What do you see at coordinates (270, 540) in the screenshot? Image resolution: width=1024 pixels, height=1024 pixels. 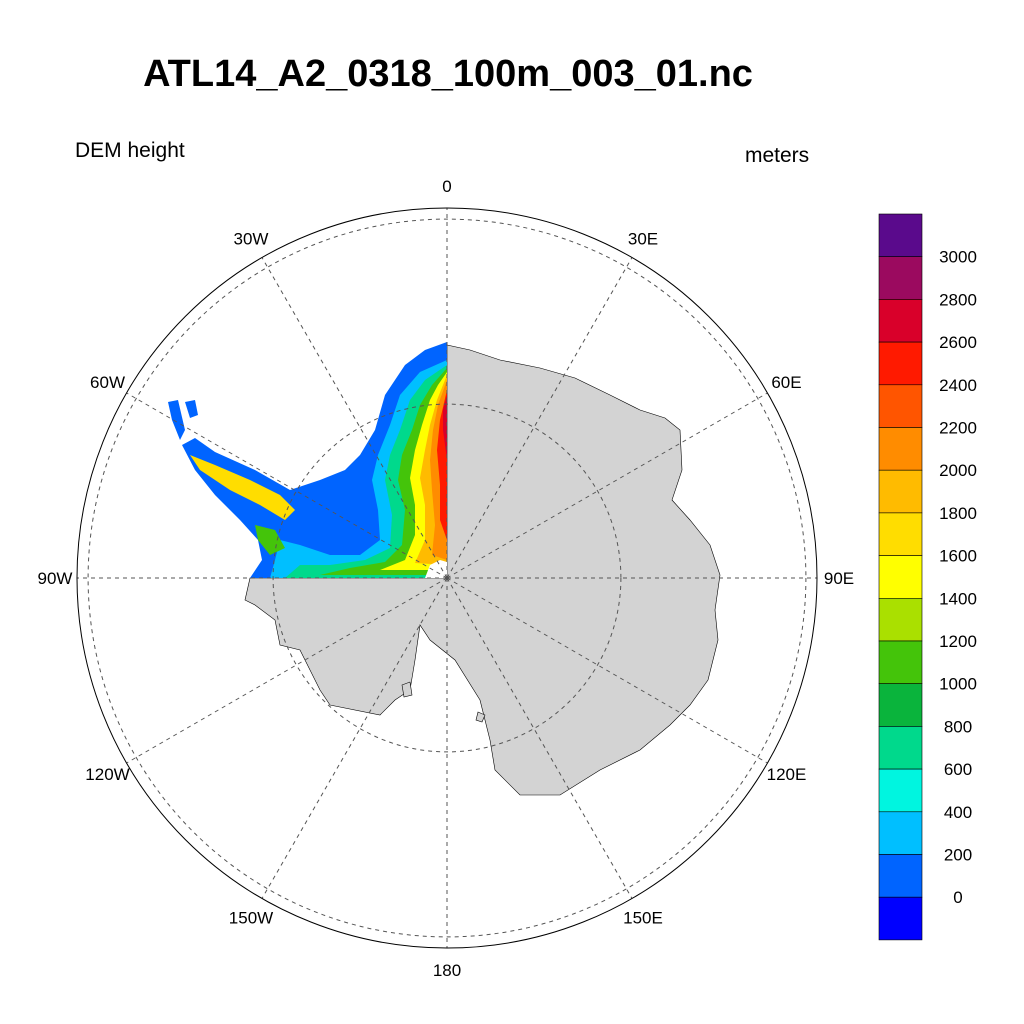 I see `dem-peninsula-green` at bounding box center [270, 540].